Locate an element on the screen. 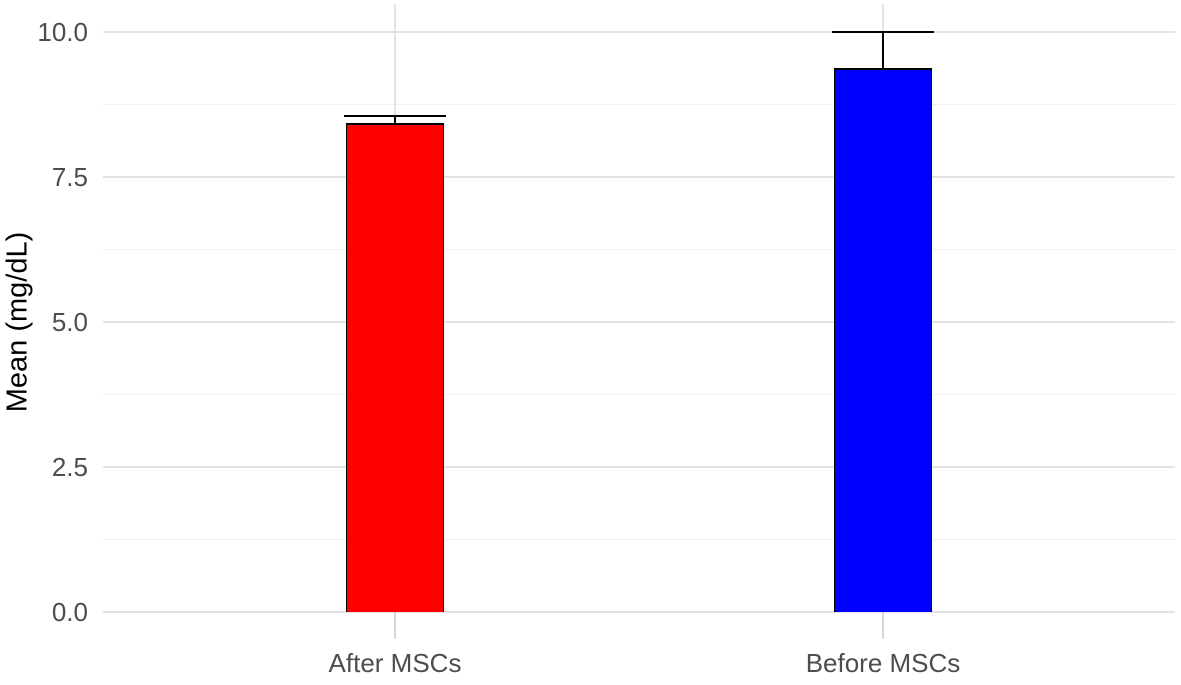  y-tick-label: 0.0 is located at coordinates (69, 612).